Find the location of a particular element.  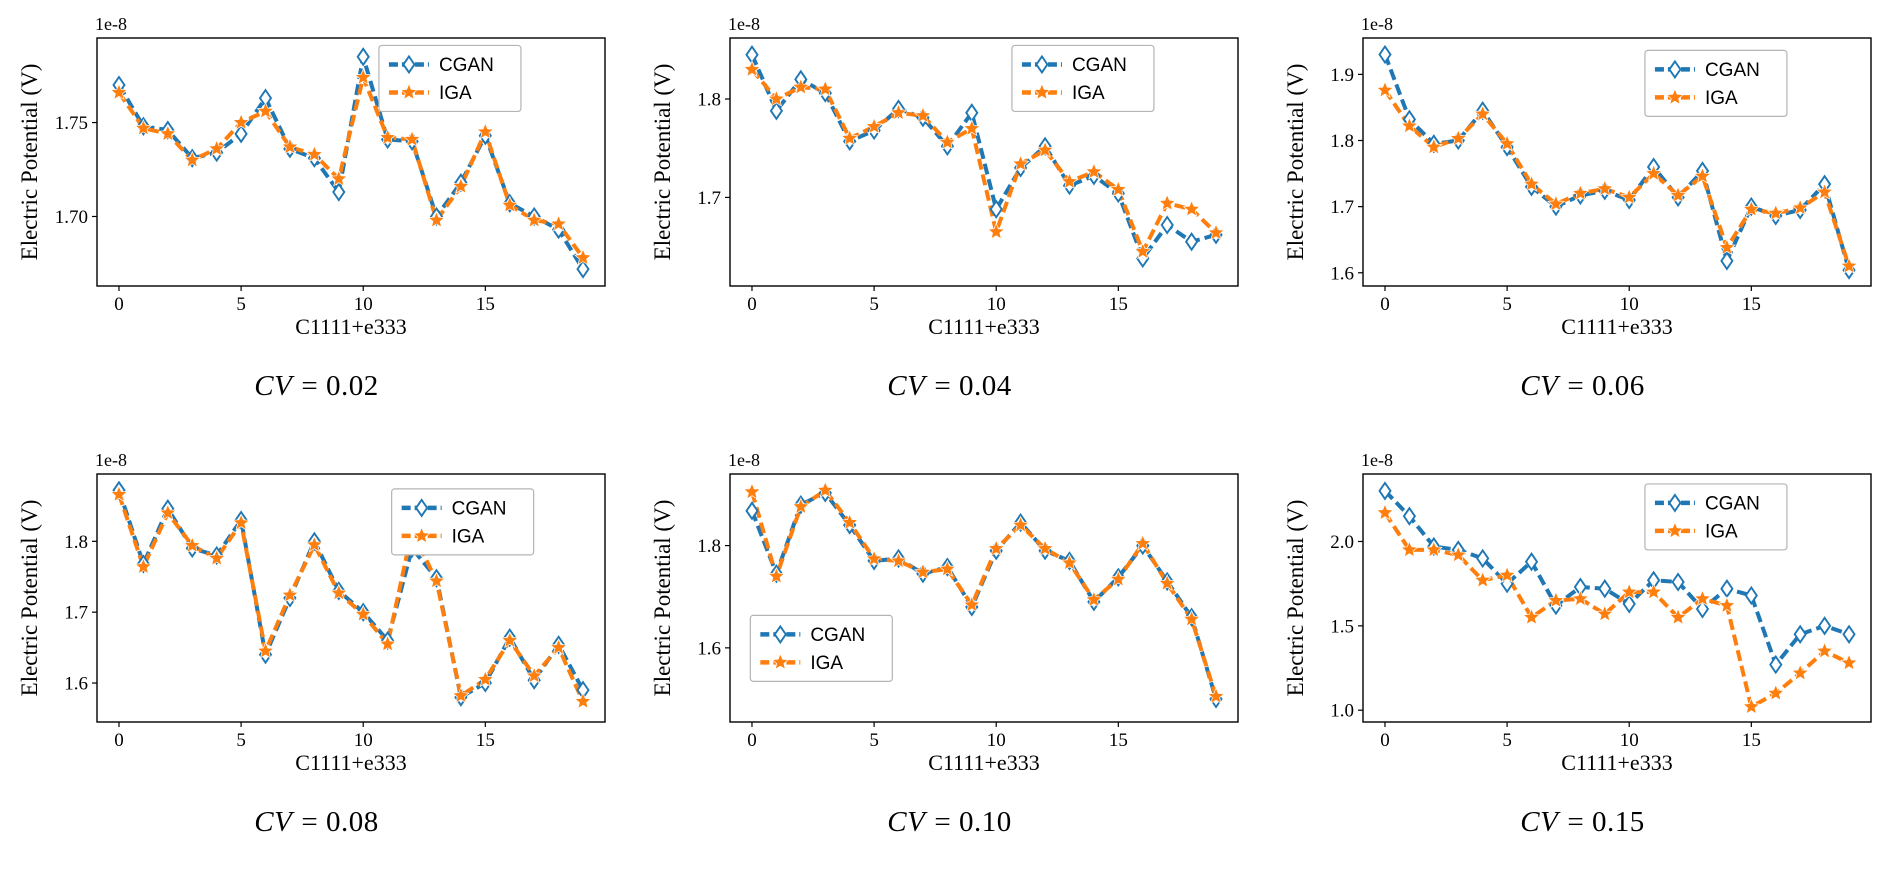

caption-value: = 0.10 is located at coordinates (973, 822).